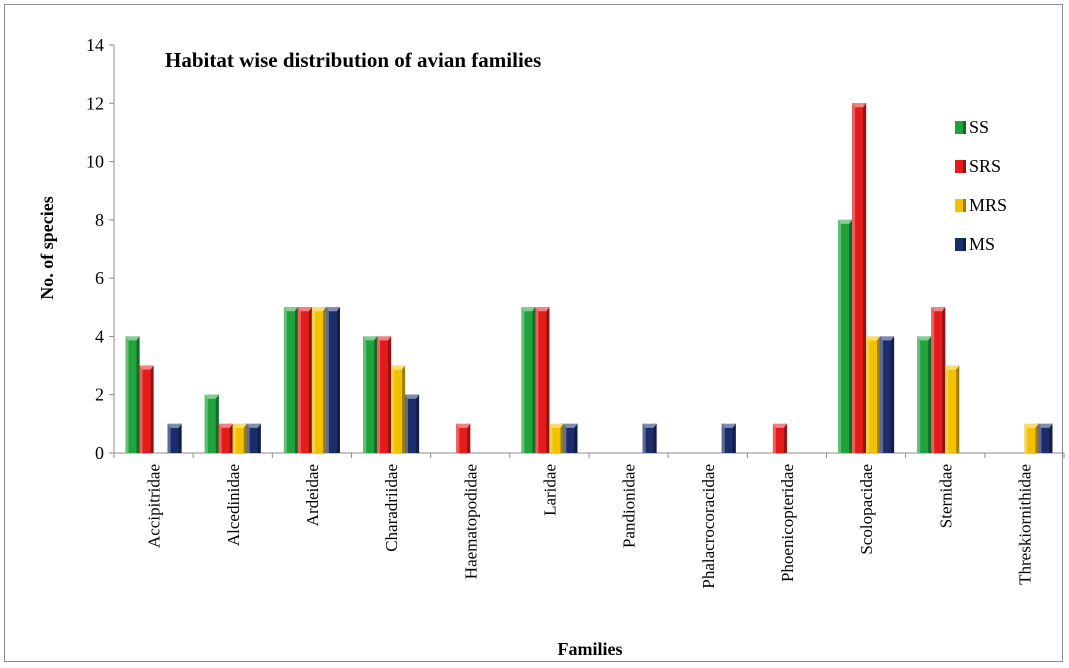 This screenshot has height=668, width=1069. What do you see at coordinates (99, 453) in the screenshot?
I see `y-tick-label: 0` at bounding box center [99, 453].